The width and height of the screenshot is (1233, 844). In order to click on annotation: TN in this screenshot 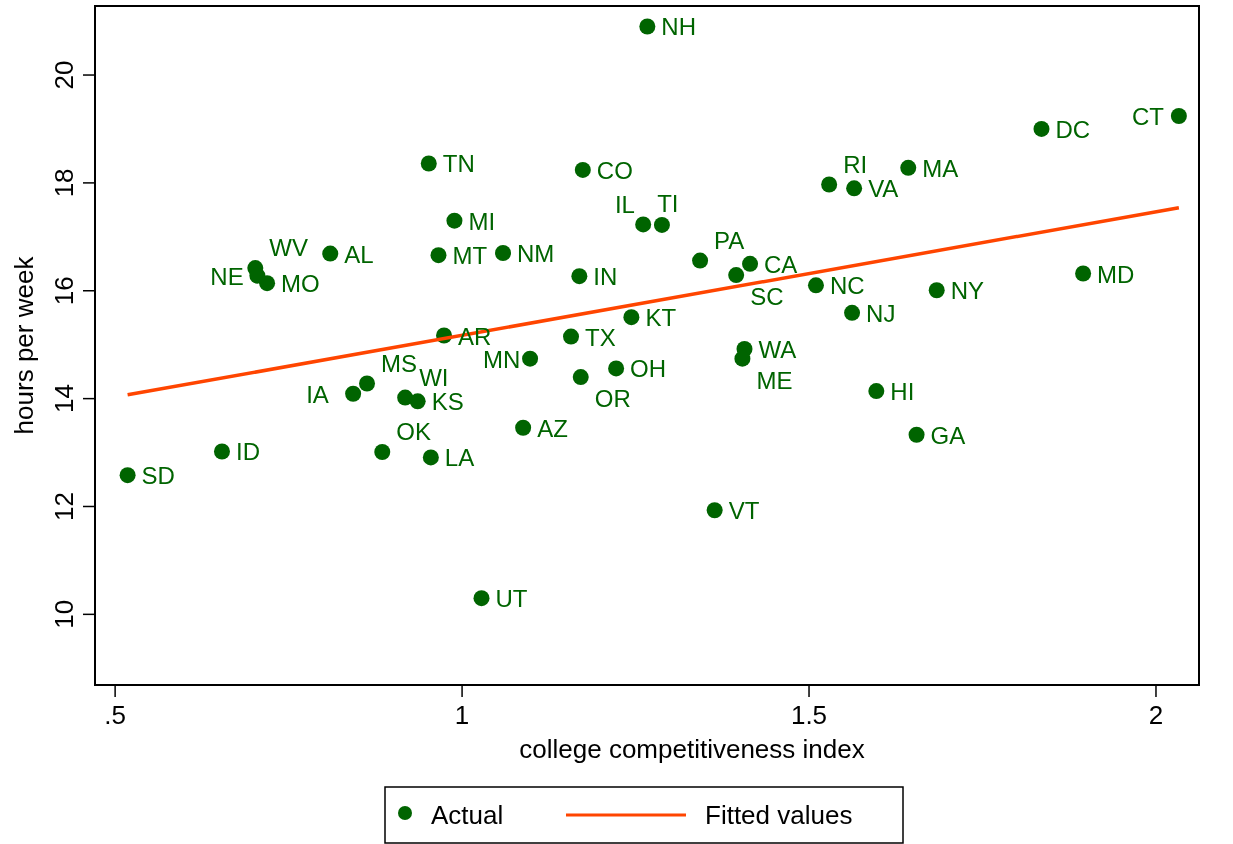, I will do `click(458, 164)`.